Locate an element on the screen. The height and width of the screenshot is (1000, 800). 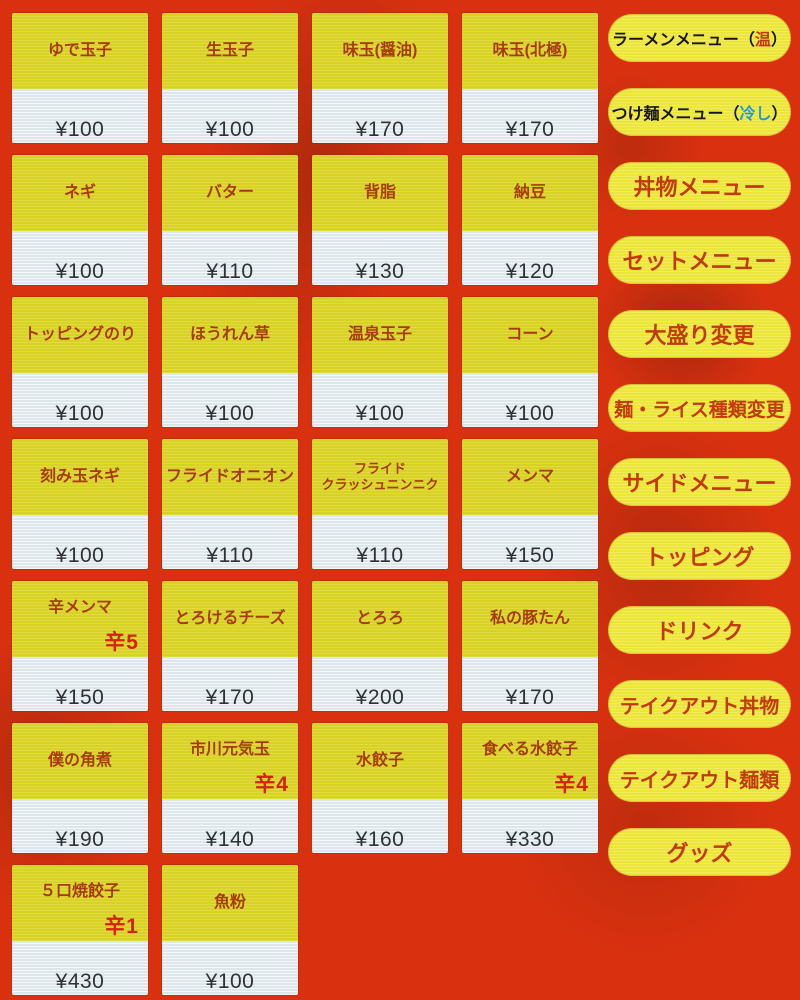
item-price-area: ¥120 is located at coordinates (530, 258).